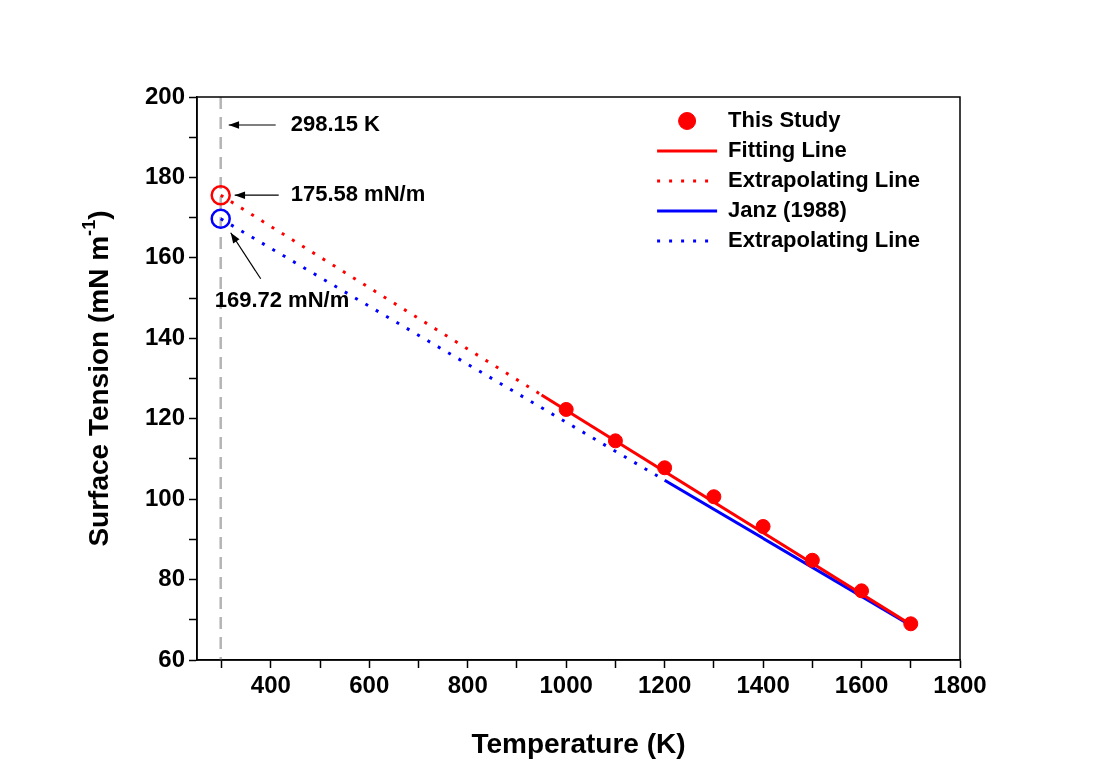 The height and width of the screenshot is (781, 1100). Describe the element at coordinates (566, 685) in the screenshot. I see `x-tick-label: 1000` at that location.